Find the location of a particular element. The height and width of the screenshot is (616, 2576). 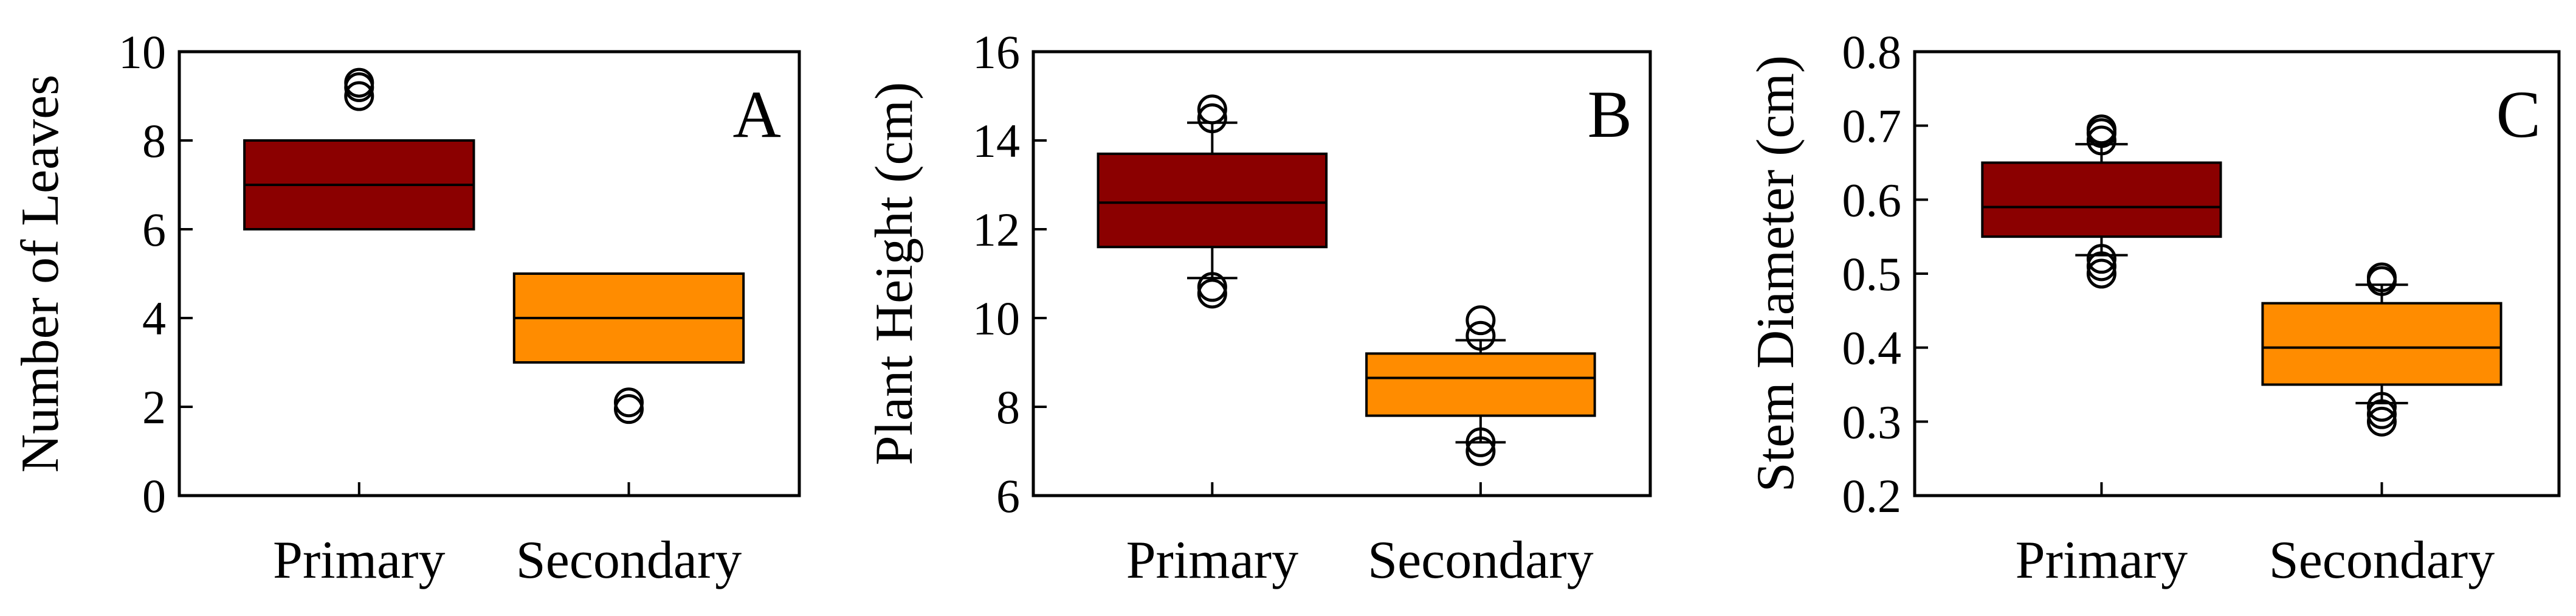

y-tick-label: 0.2 is located at coordinates (1872, 495).